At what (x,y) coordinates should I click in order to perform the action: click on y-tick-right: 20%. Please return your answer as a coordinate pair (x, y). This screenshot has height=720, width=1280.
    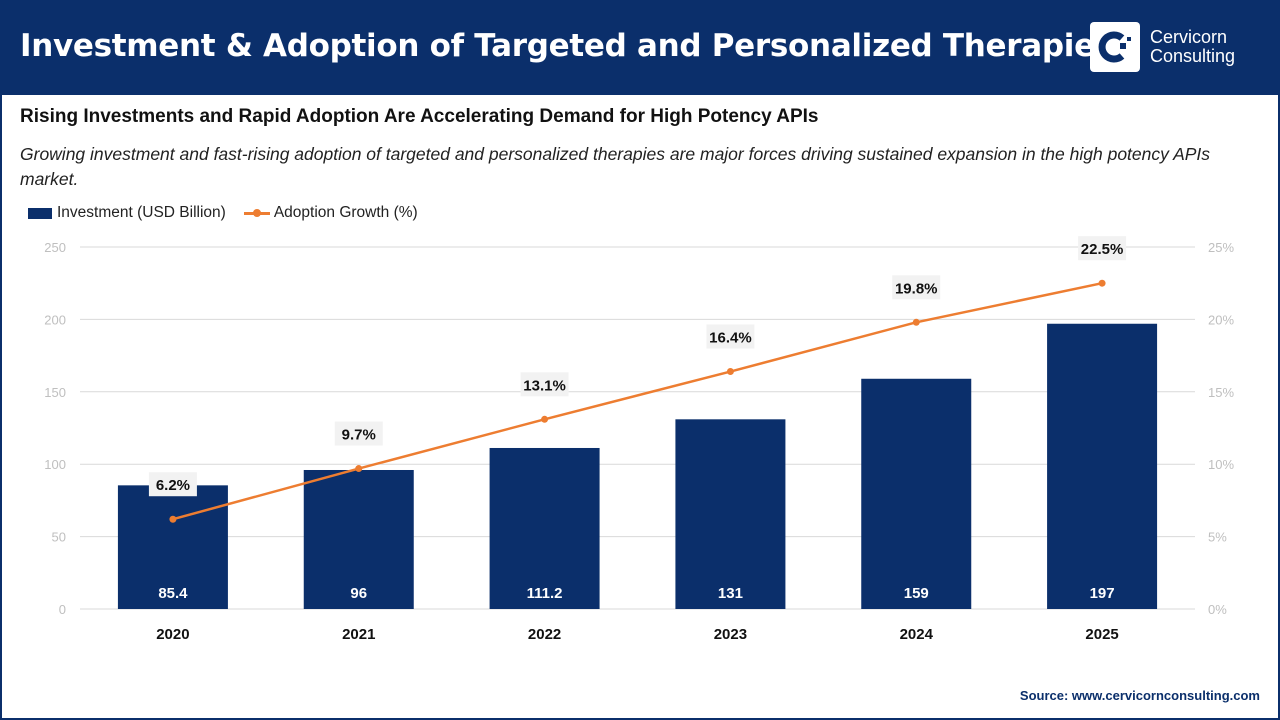
    Looking at the image, I should click on (1221, 319).